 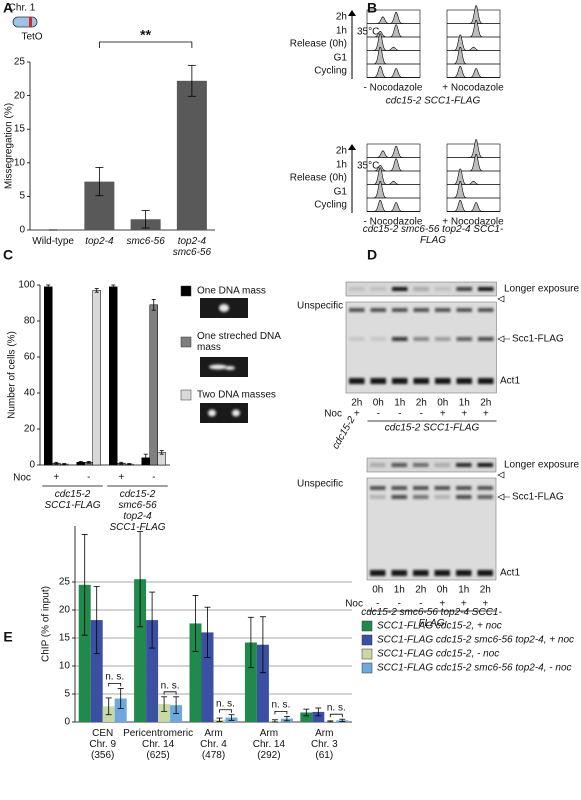 I want to click on y-tick-label: 60, so click(x=29, y=357).